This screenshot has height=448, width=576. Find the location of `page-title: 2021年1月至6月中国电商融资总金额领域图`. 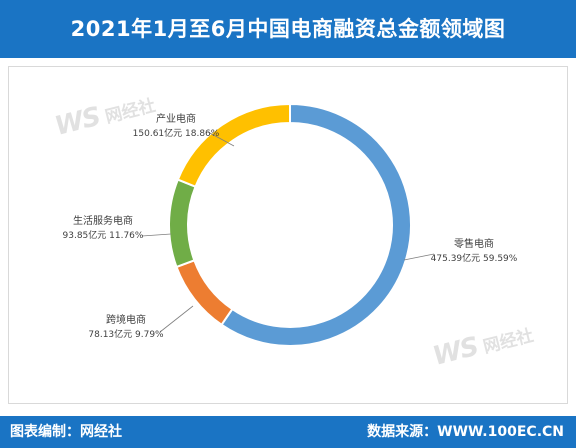

page-title: 2021年1月至6月中国电商融资总金额领域图 is located at coordinates (288, 29).